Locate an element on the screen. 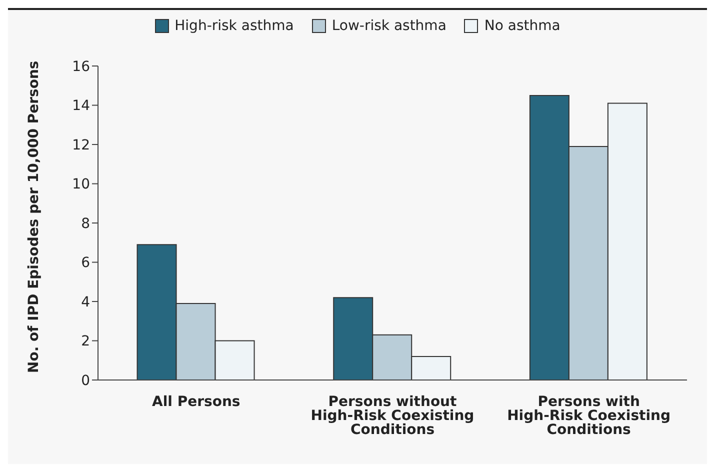 This screenshot has width=715, height=470. legend-label: No asthma is located at coordinates (522, 26).